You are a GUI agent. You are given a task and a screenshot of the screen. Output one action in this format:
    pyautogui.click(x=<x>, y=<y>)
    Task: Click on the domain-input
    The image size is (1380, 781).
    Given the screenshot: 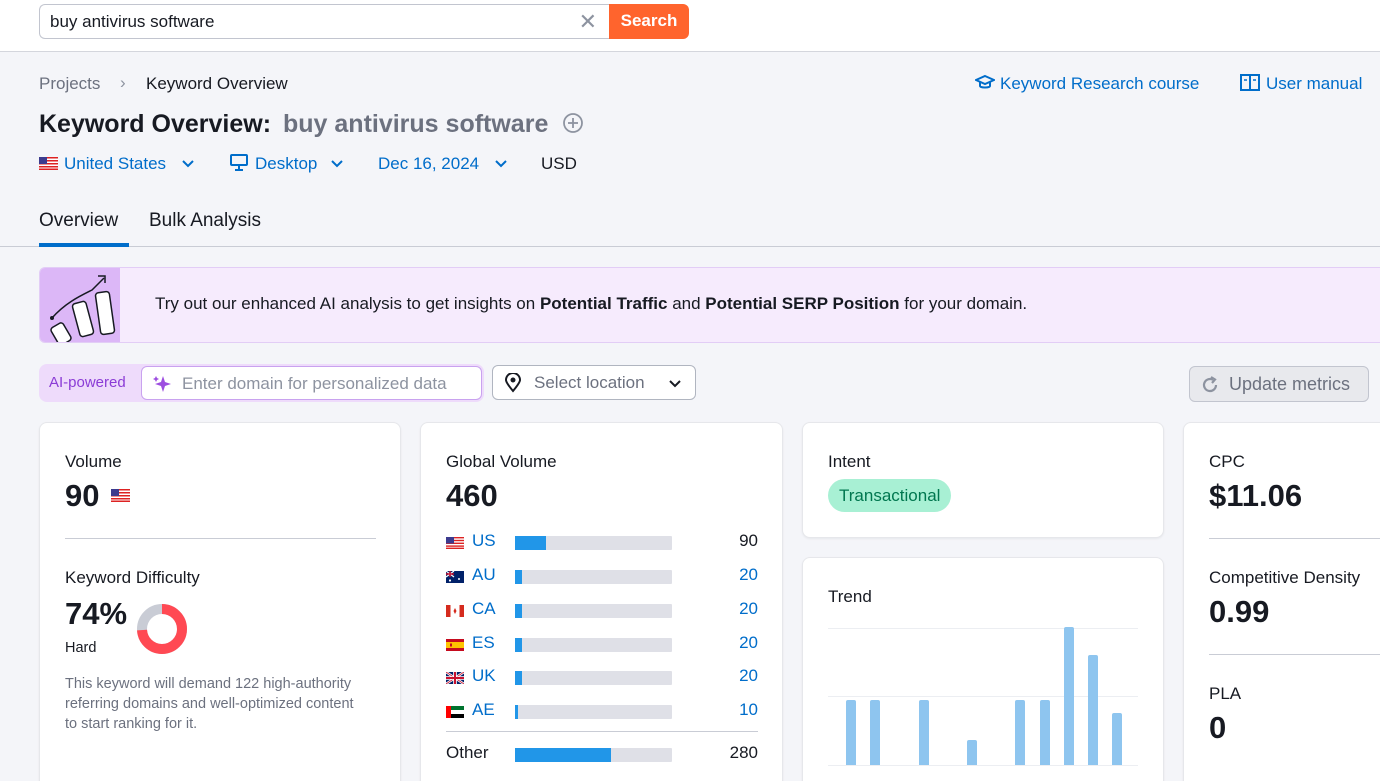 What is the action you would take?
    pyautogui.click(x=329, y=384)
    